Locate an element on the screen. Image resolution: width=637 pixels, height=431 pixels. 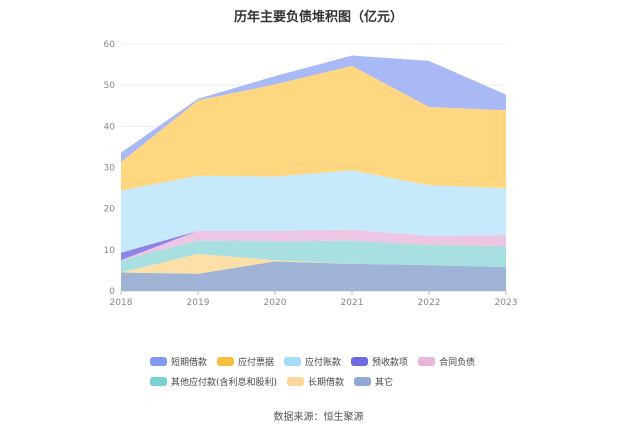
legend-item: 预收款项 is located at coordinates (379, 361).